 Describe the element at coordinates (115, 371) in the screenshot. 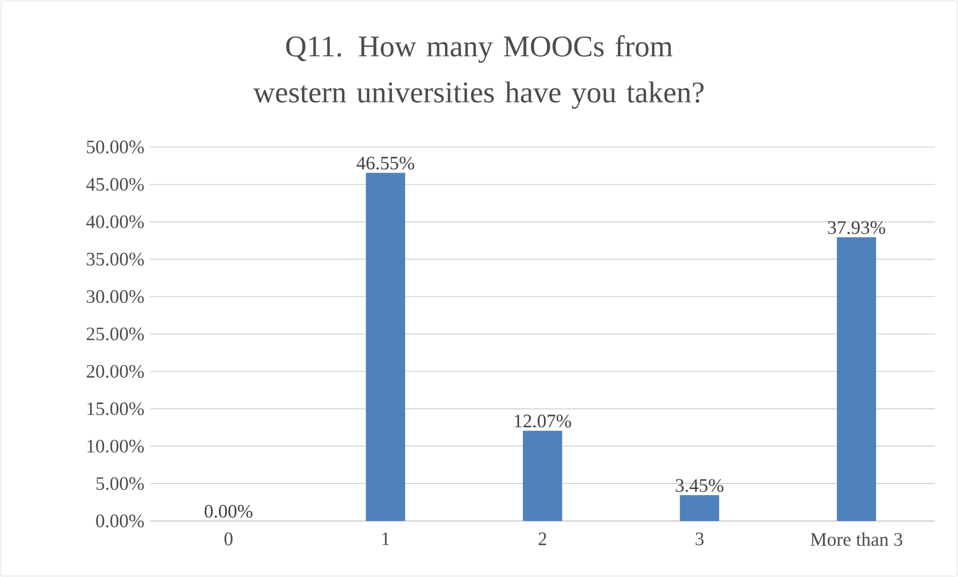

I see `y-tick-label: 20.00%` at that location.